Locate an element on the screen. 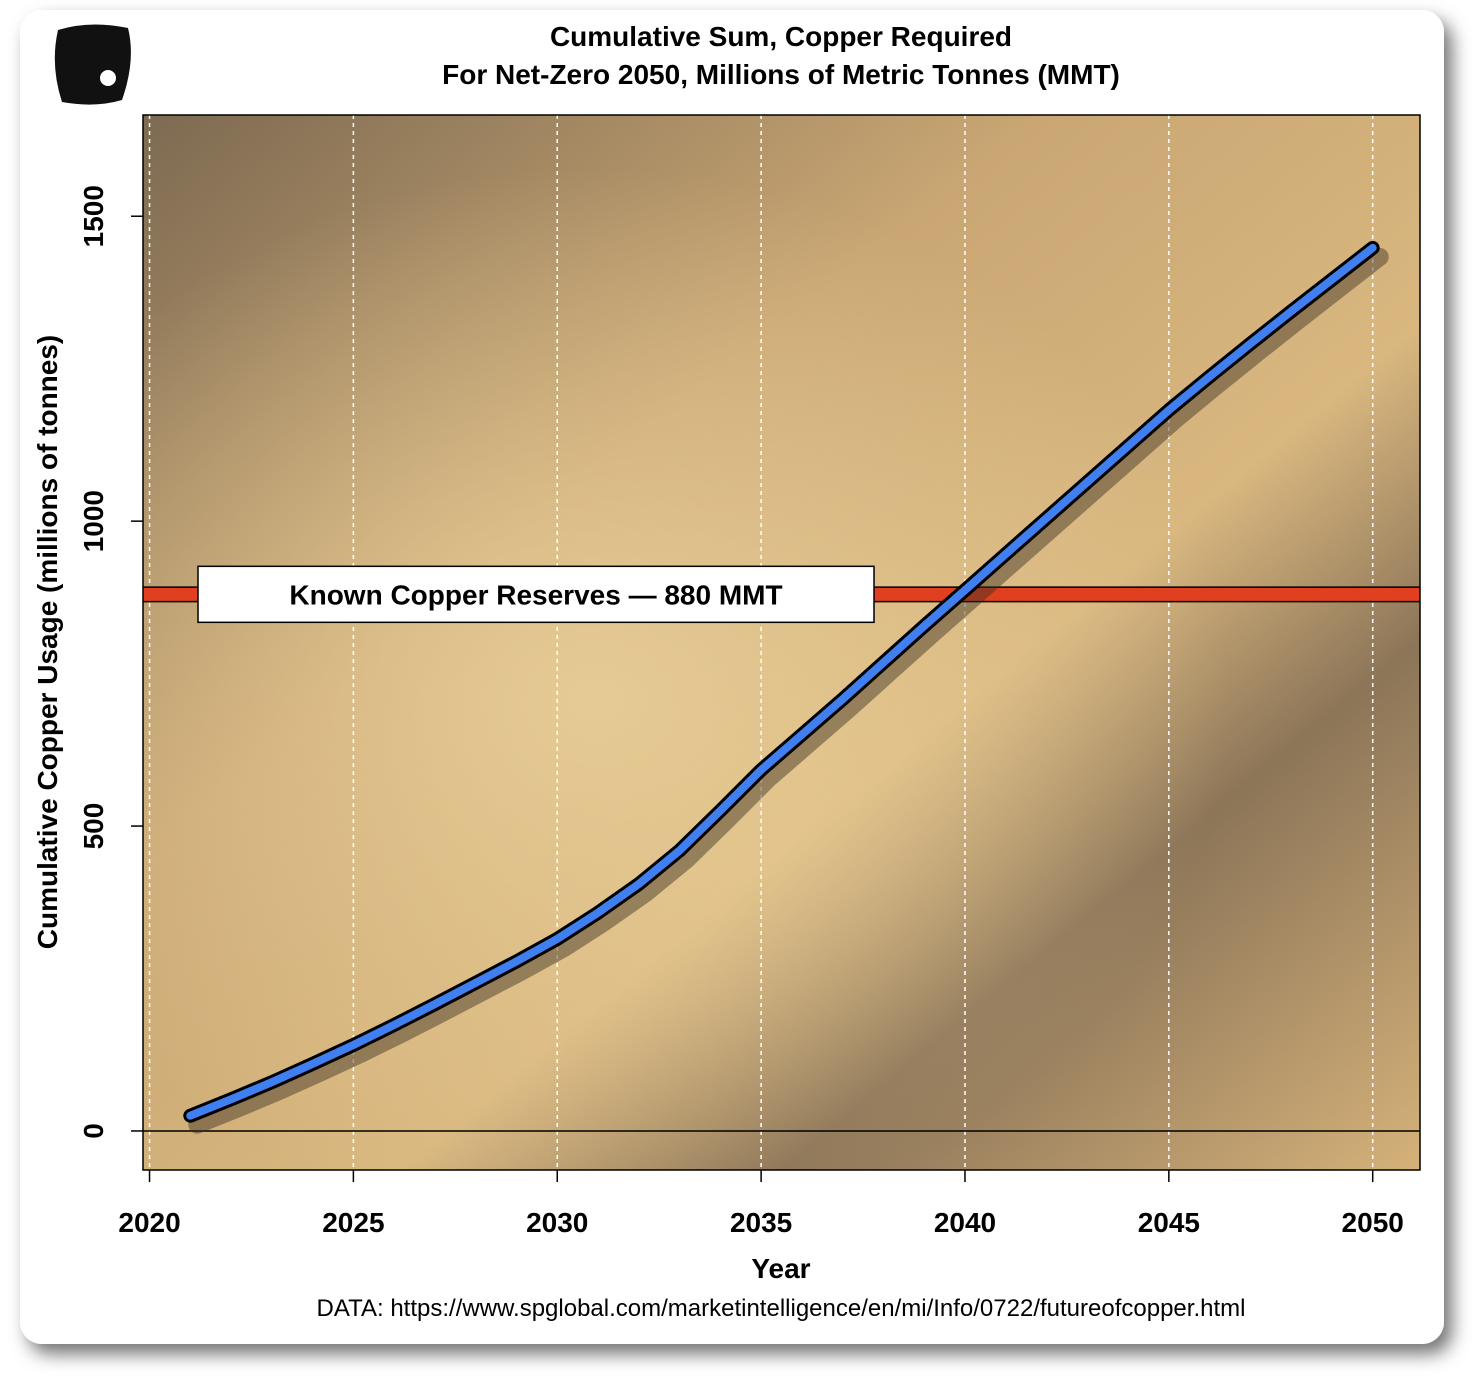  chart-title: Cumulative Sum, Copper Required is located at coordinates (781, 36).